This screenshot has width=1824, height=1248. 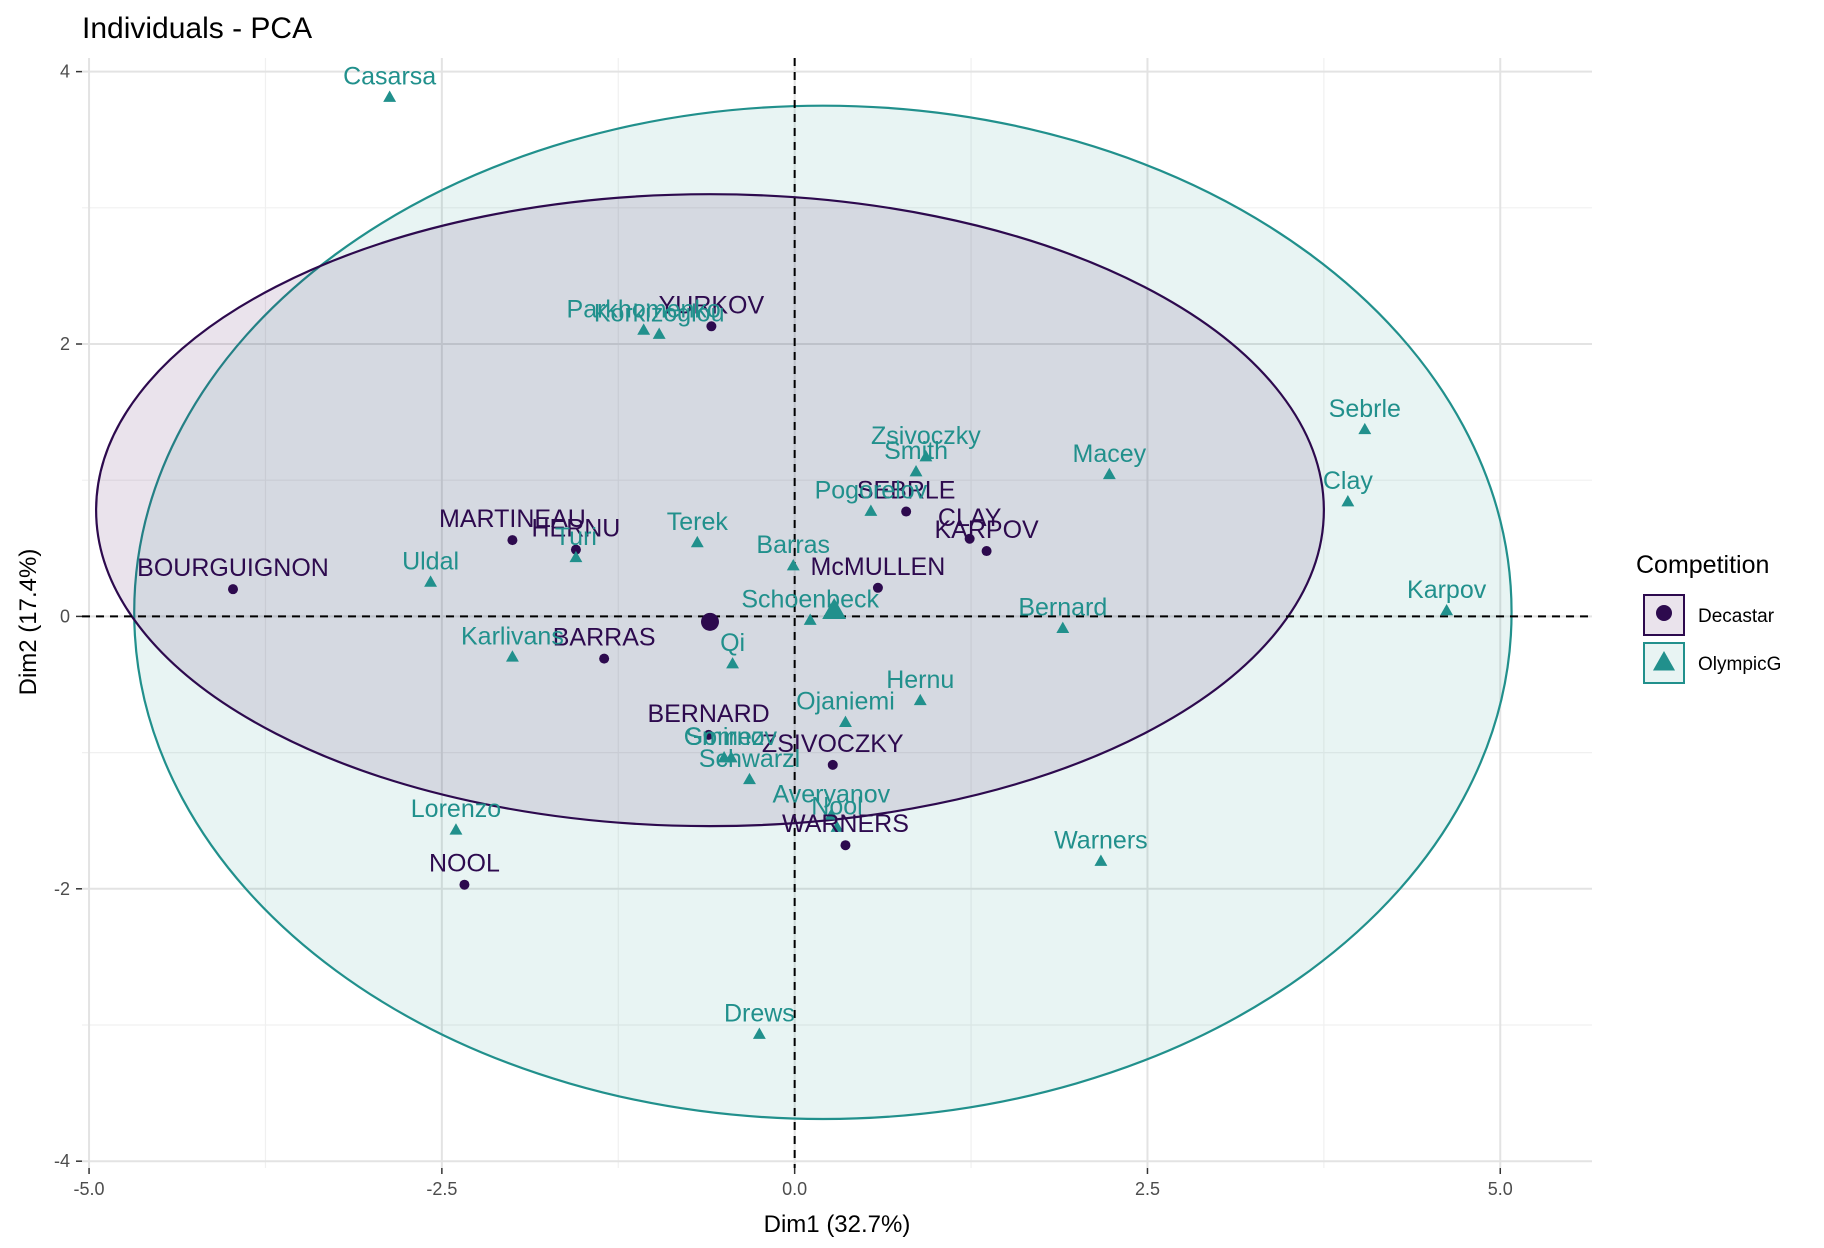 What do you see at coordinates (920, 680) in the screenshot?
I see `point-label: Hernu` at bounding box center [920, 680].